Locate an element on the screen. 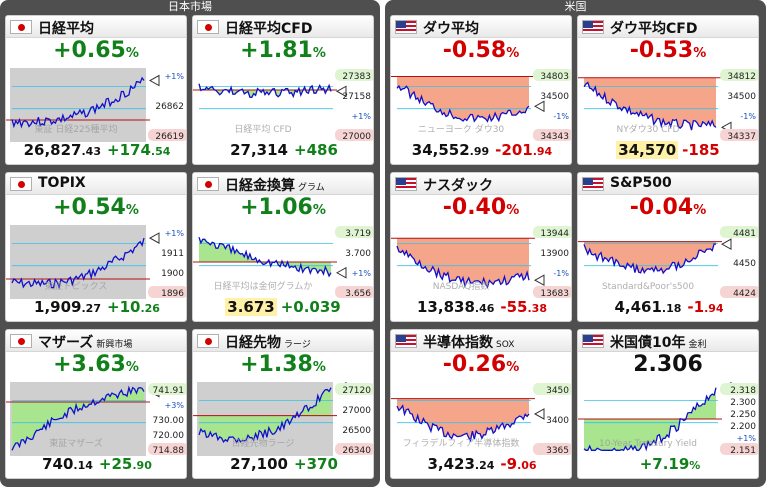 This screenshot has width=766, height=487. price-change: +0.039 is located at coordinates (311, 307).